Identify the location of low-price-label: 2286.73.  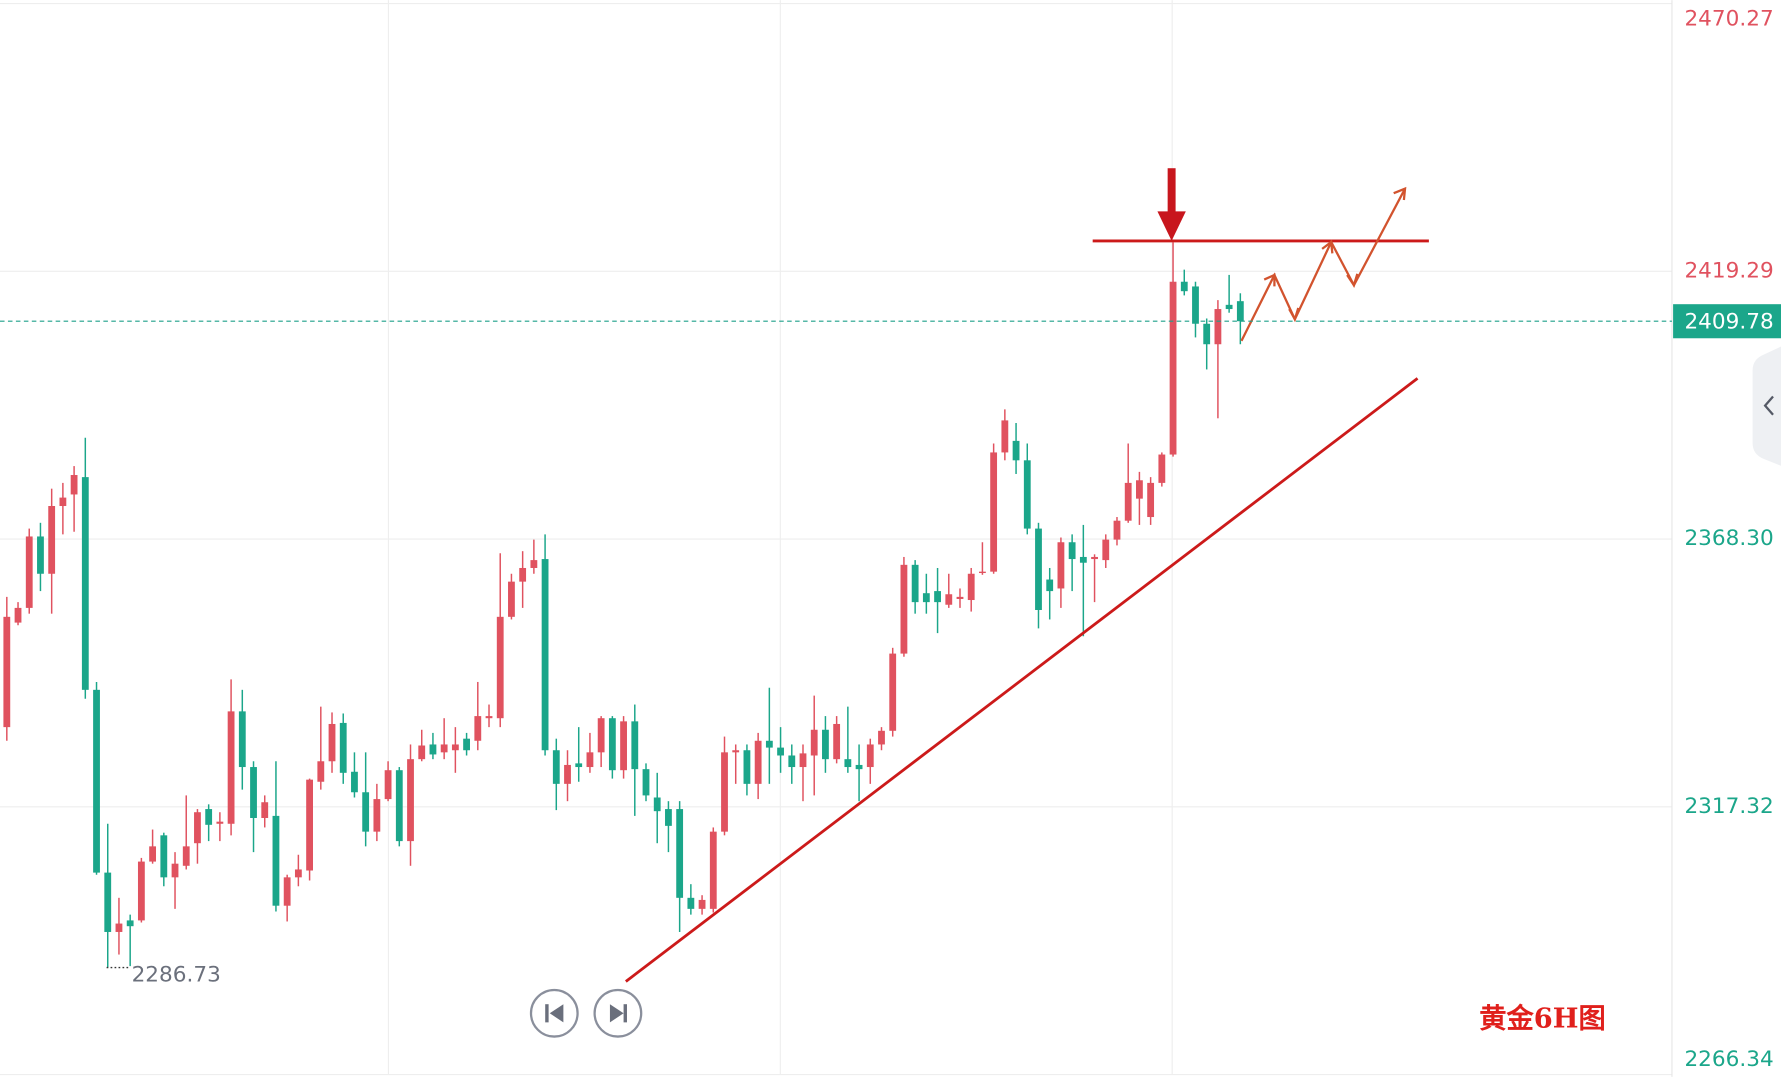
(176, 974).